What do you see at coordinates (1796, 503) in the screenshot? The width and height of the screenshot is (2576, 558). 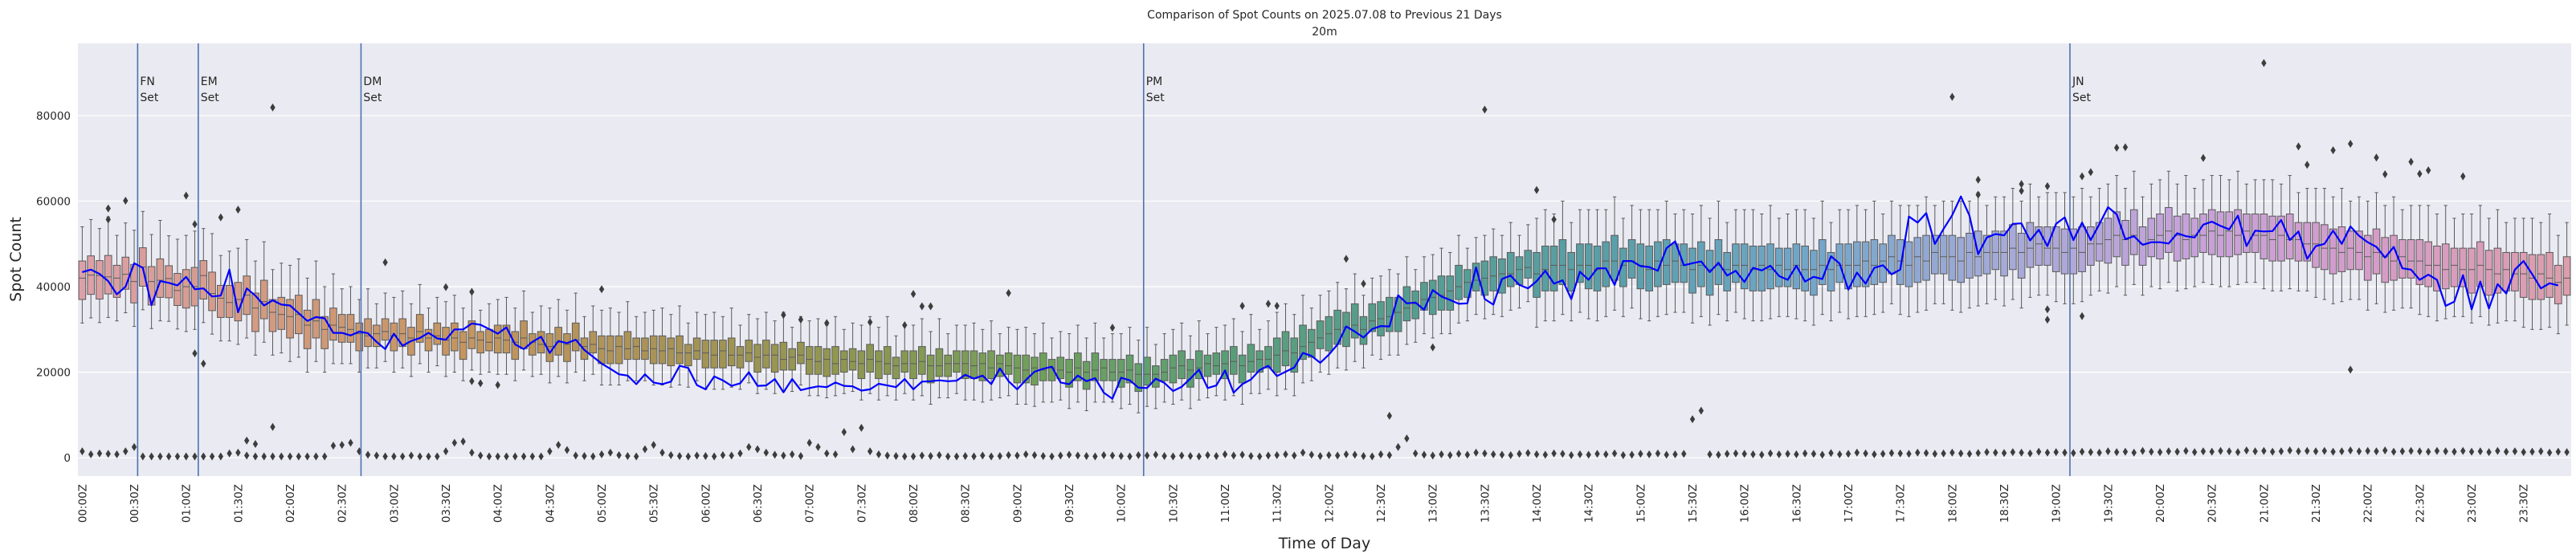 I see `x-tick-label: 16:30Z` at bounding box center [1796, 503].